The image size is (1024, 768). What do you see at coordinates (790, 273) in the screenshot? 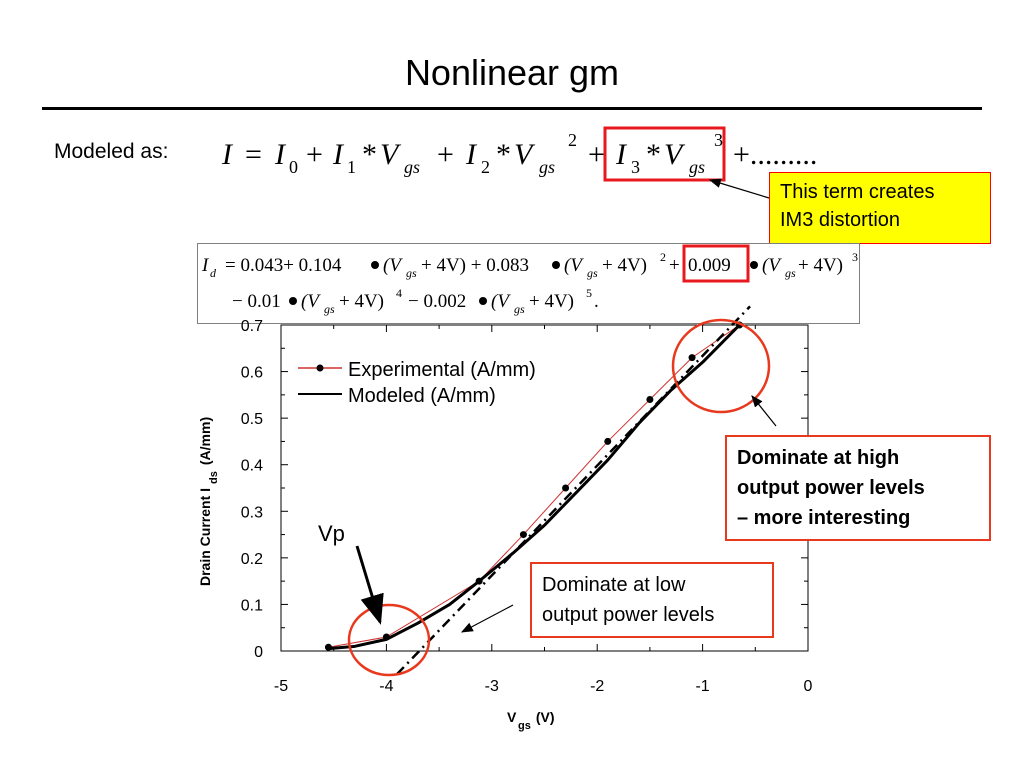
I see `fit-l1-gs-3: gs` at bounding box center [790, 273].